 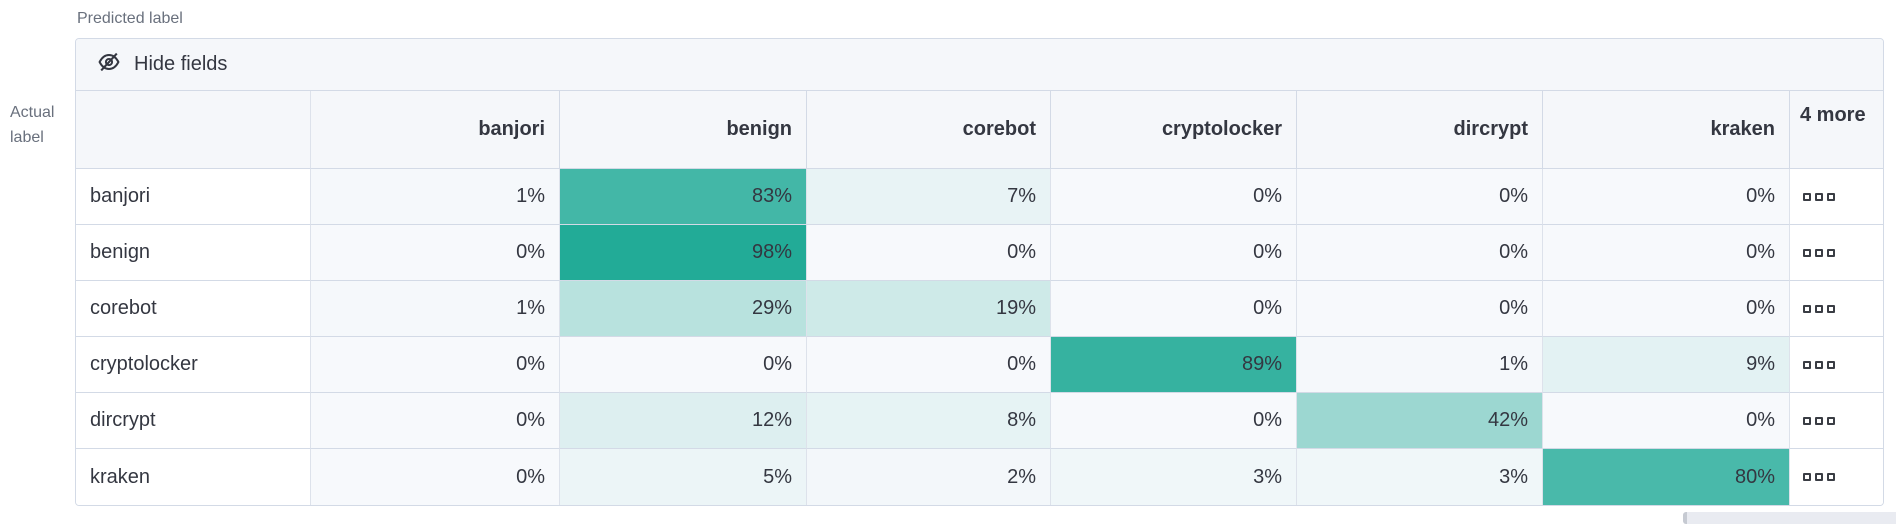 I want to click on matrix-cell-dircrypt-kraken: 0%, so click(x=1666, y=421).